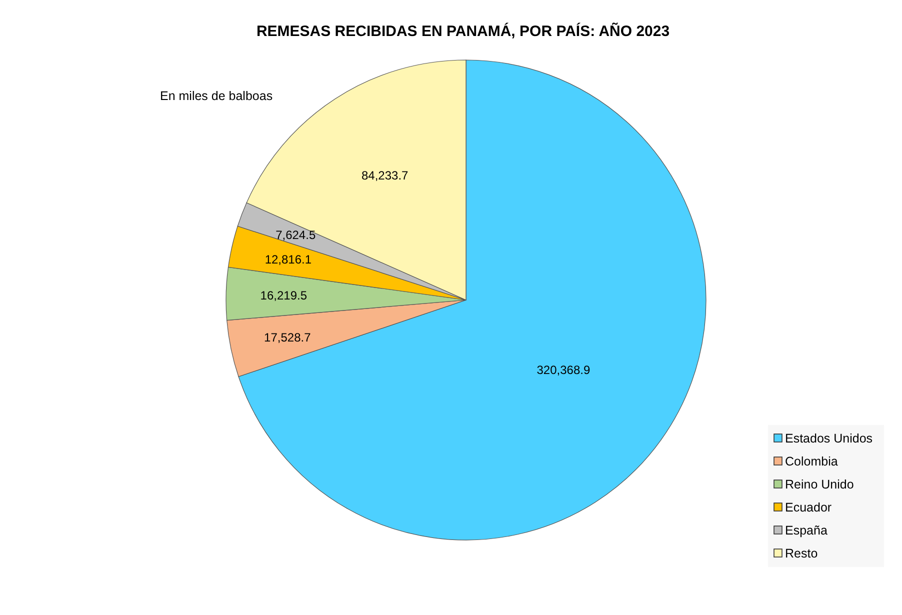 Image resolution: width=902 pixels, height=615 pixels. Describe the element at coordinates (288, 259) in the screenshot. I see `data-label: 12,816.1` at that location.